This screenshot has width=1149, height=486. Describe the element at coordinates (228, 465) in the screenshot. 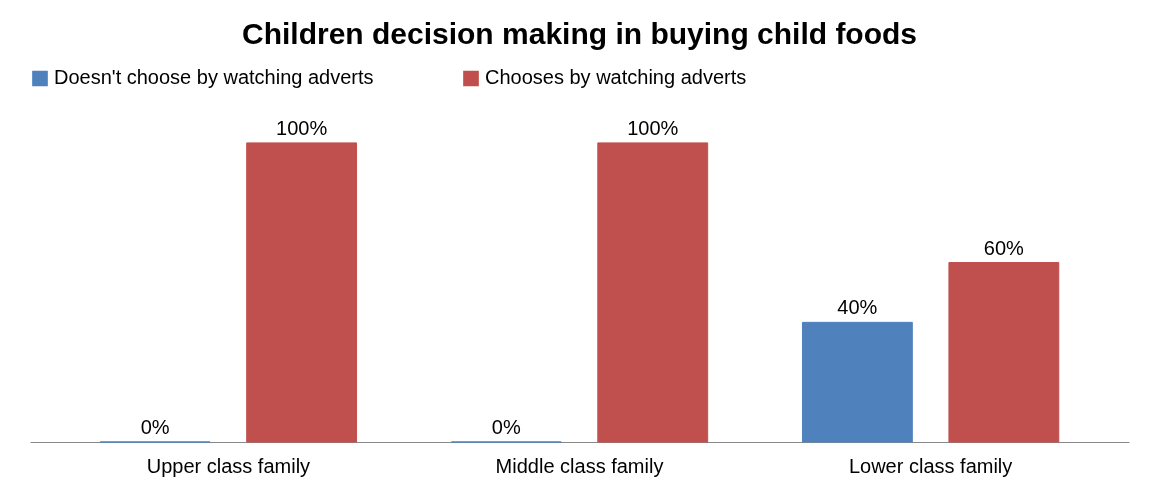

I see `x-tick-label: Upper class family` at that location.